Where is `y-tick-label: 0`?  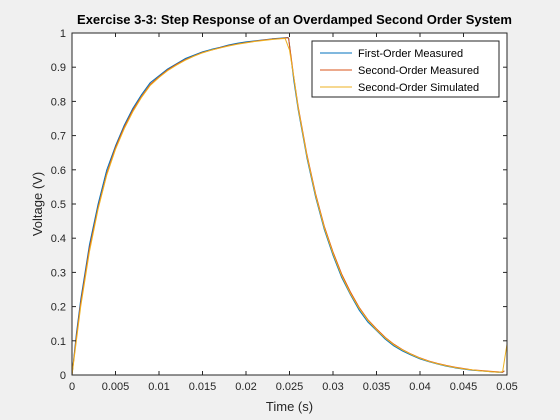 y-tick-label: 0 is located at coordinates (63, 376).